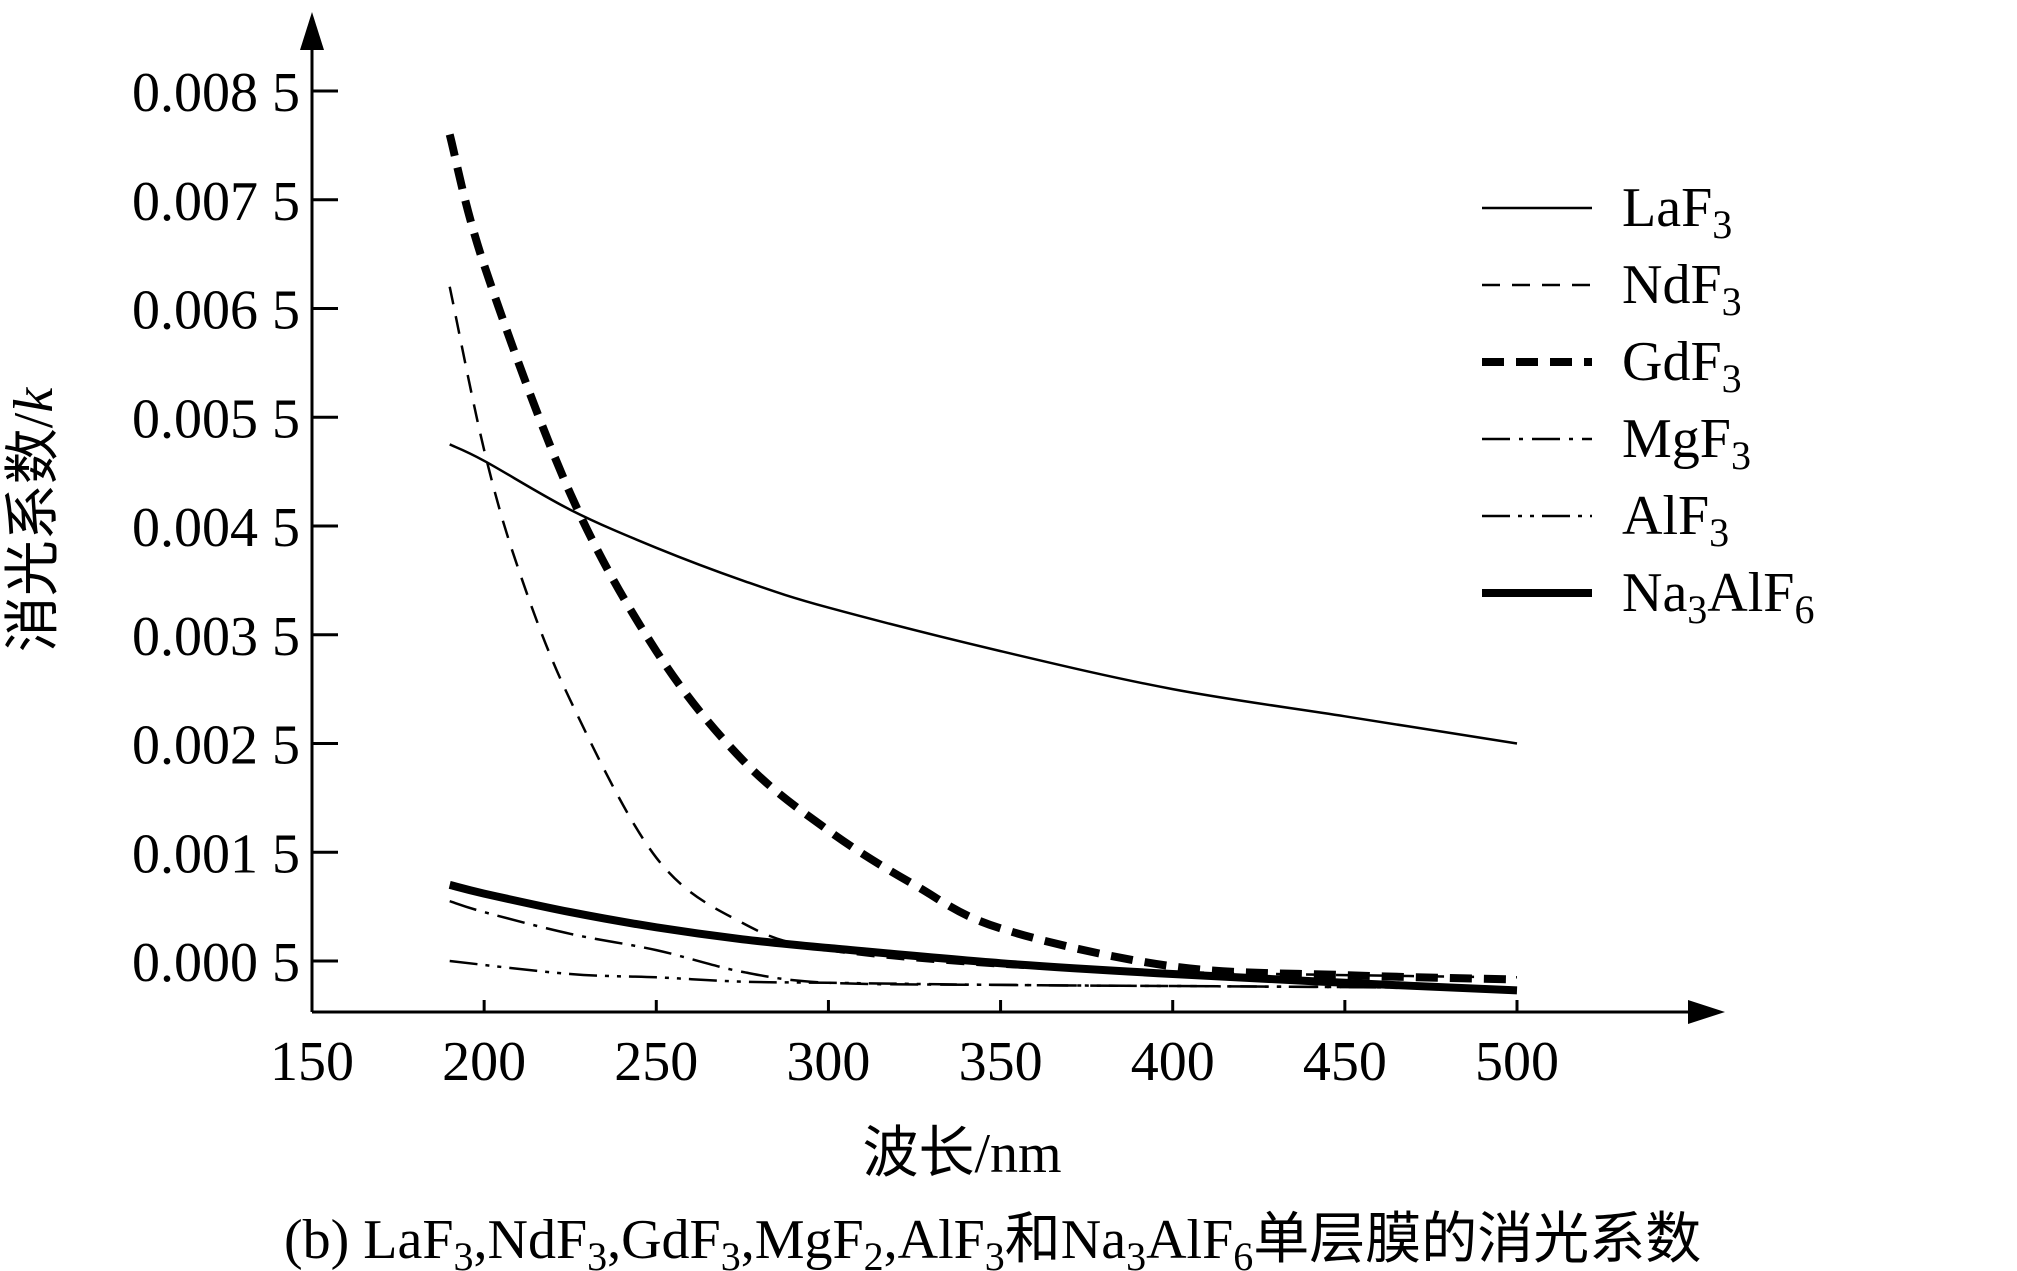  Describe the element at coordinates (1189, 1240) in the screenshot. I see `caption-part-7: AlF` at that location.